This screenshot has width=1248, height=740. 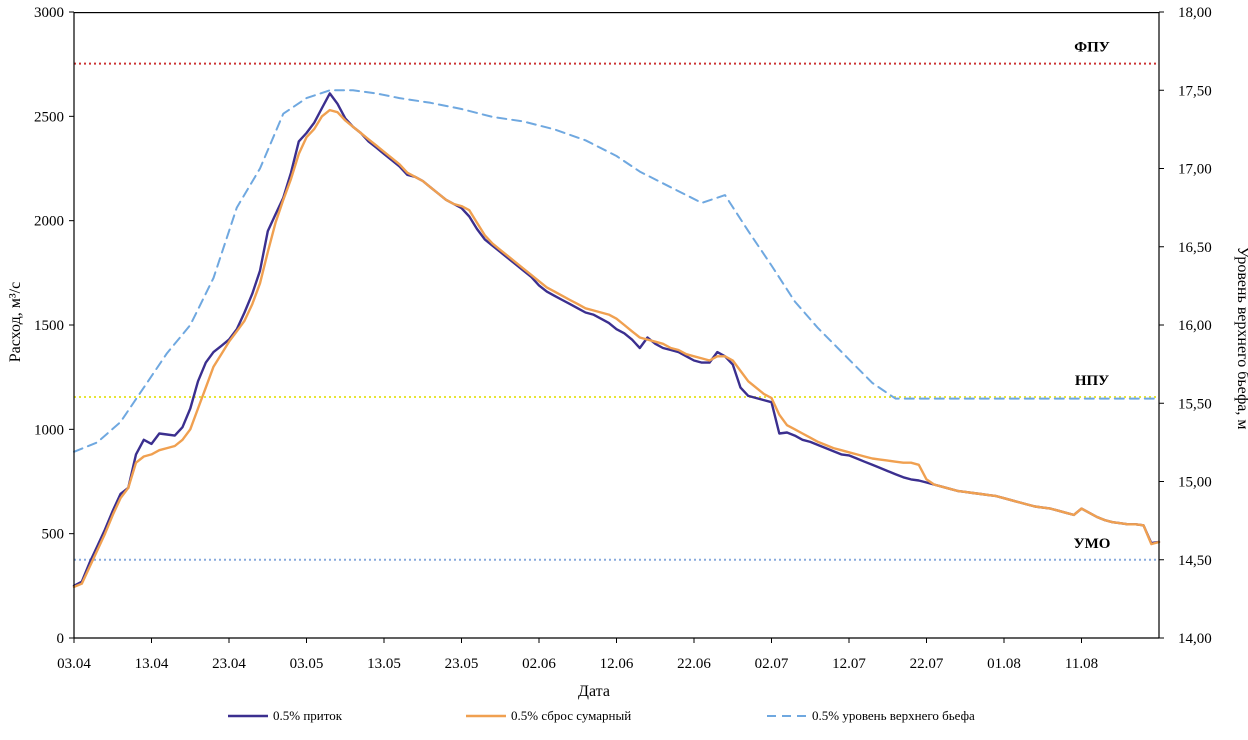 What do you see at coordinates (61, 639) in the screenshot?
I see `left-tick-label: 0` at bounding box center [61, 639].